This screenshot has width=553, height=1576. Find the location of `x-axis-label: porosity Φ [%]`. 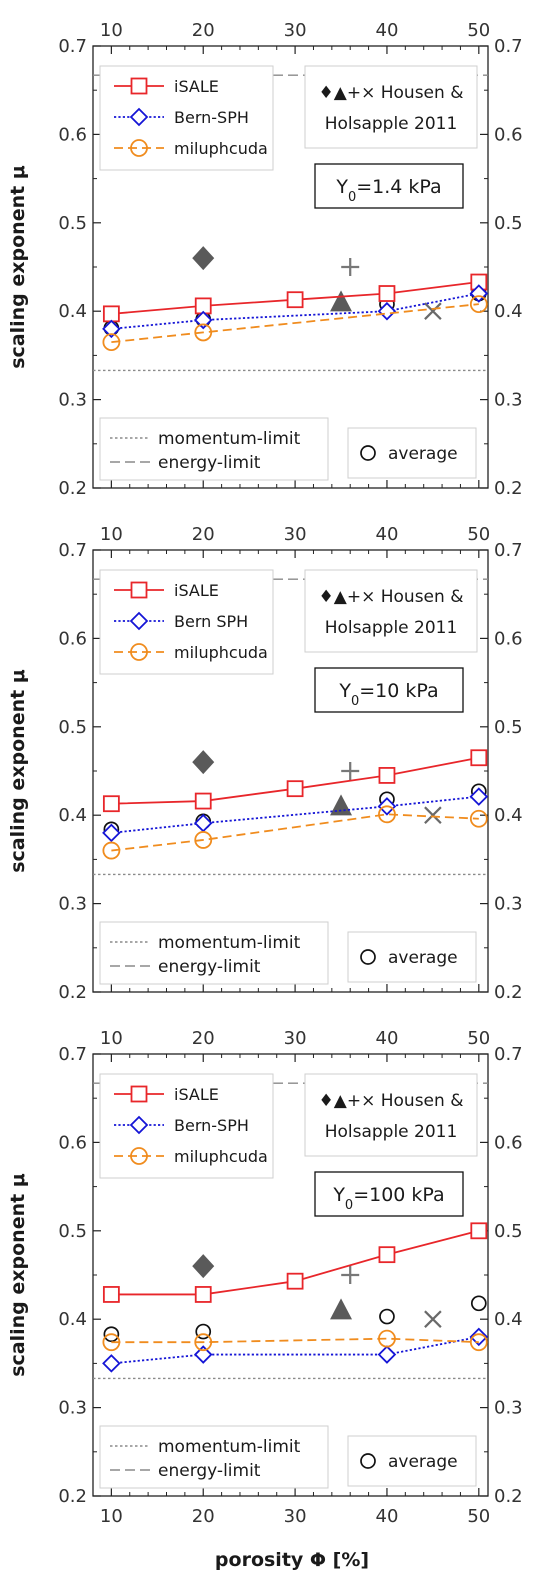

x-axis-label: porosity Φ [%] is located at coordinates (292, 1560).